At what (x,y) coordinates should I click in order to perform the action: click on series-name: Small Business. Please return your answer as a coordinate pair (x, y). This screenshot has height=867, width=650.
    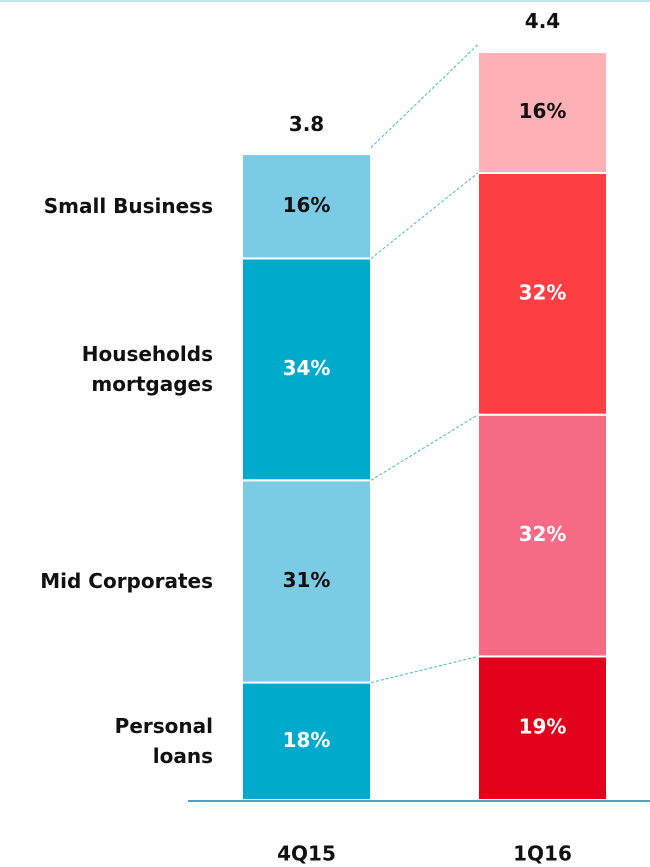
    Looking at the image, I should click on (128, 206).